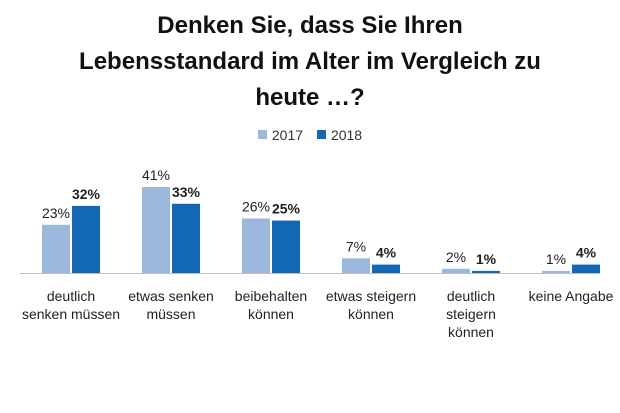 The height and width of the screenshot is (413, 620). I want to click on category-label-5: keine Angabe, so click(570, 296).